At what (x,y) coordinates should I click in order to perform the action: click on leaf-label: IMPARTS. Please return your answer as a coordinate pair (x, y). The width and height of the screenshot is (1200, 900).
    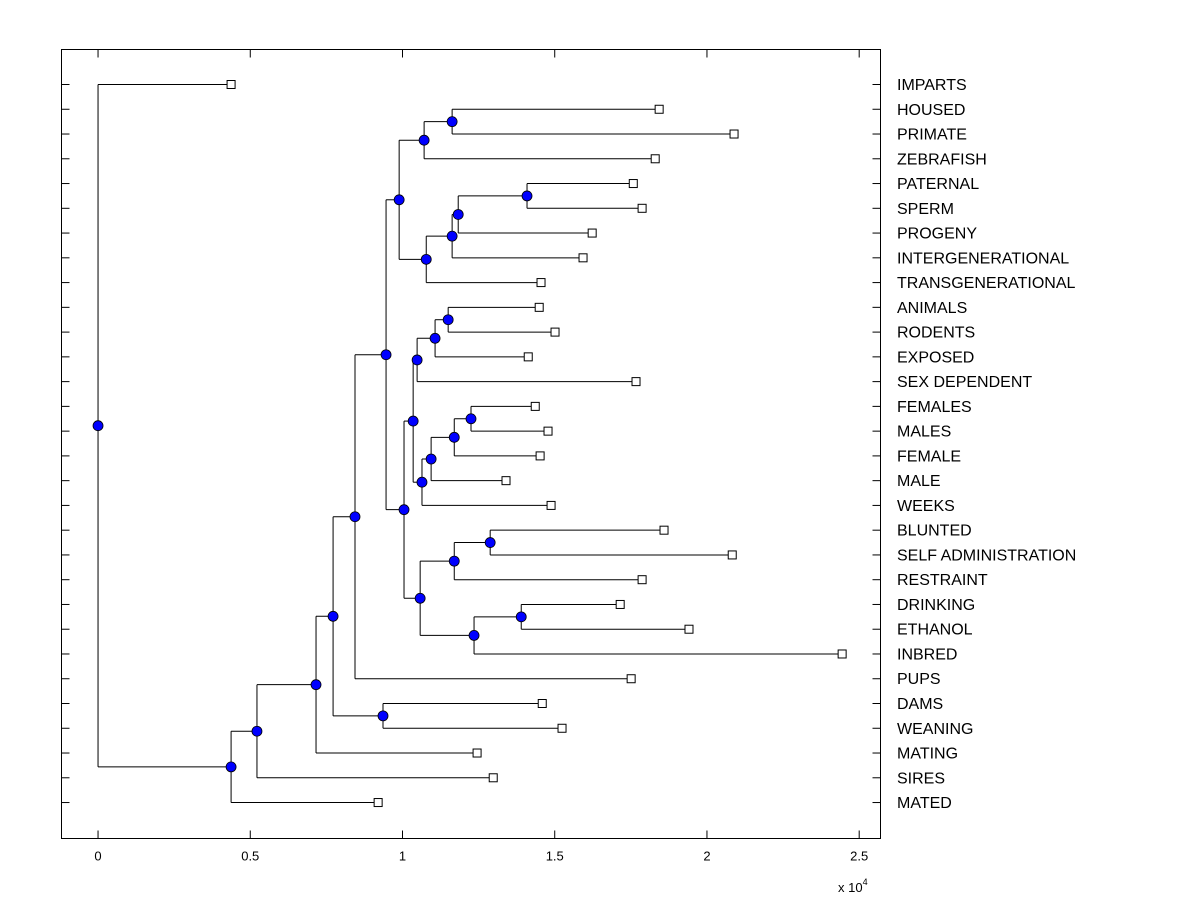
    Looking at the image, I should click on (932, 85).